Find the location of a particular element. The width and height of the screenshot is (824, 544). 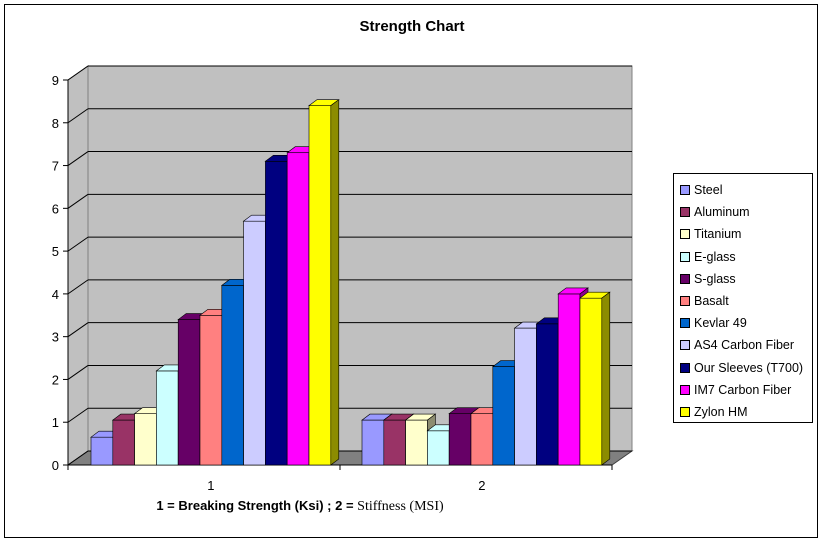

x-tick-label: 2 is located at coordinates (481, 485).